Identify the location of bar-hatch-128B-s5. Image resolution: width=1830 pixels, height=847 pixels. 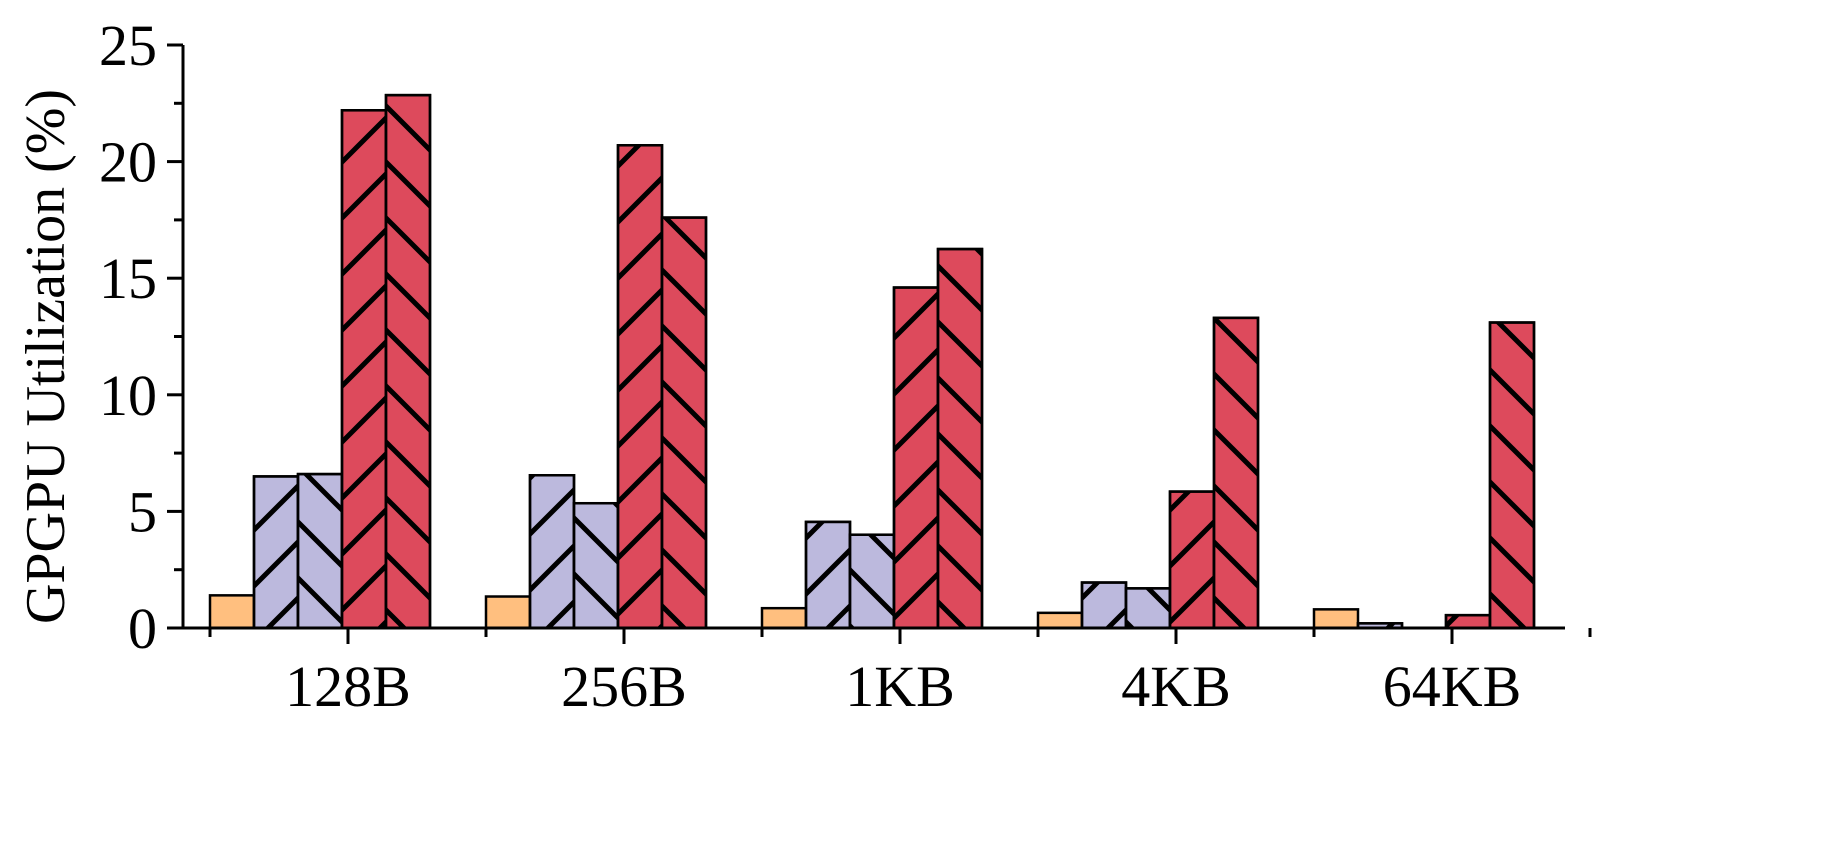
(408, 361).